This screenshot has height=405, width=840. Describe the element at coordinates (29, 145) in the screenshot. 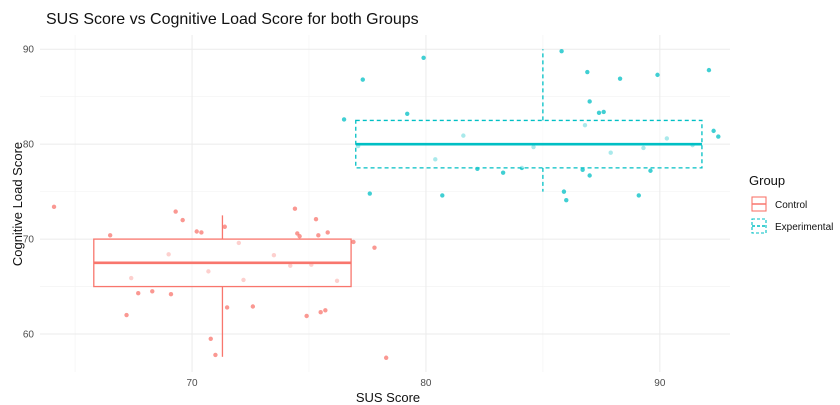

I see `y-tick-label: 80` at that location.